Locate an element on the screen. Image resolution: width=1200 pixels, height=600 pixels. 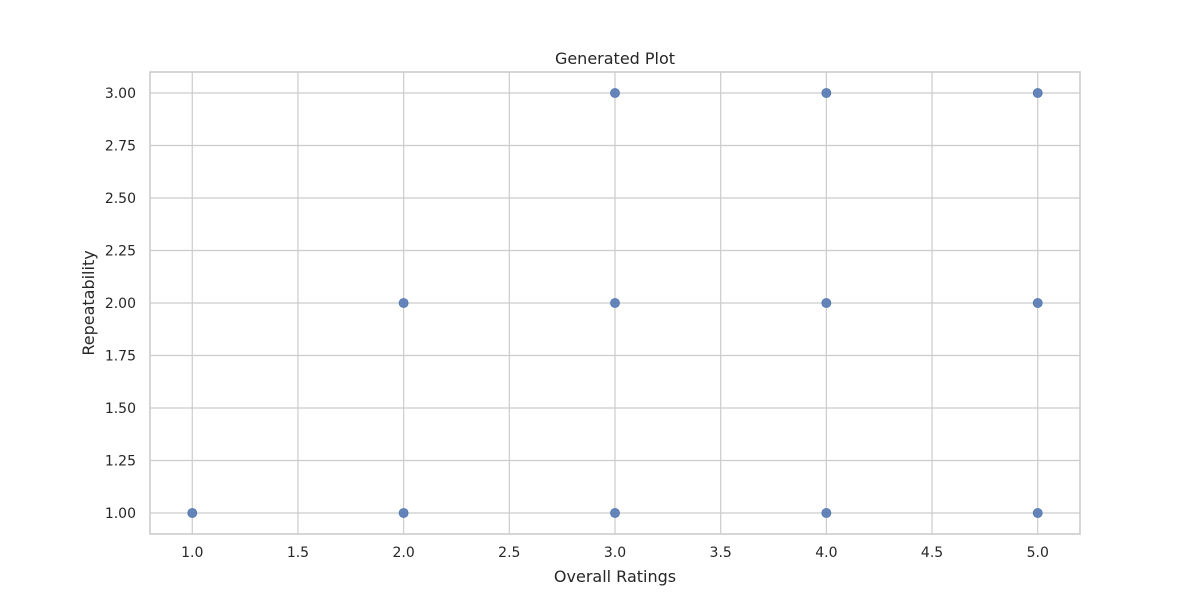
y-tick-label: 1.75 is located at coordinates (120, 357).